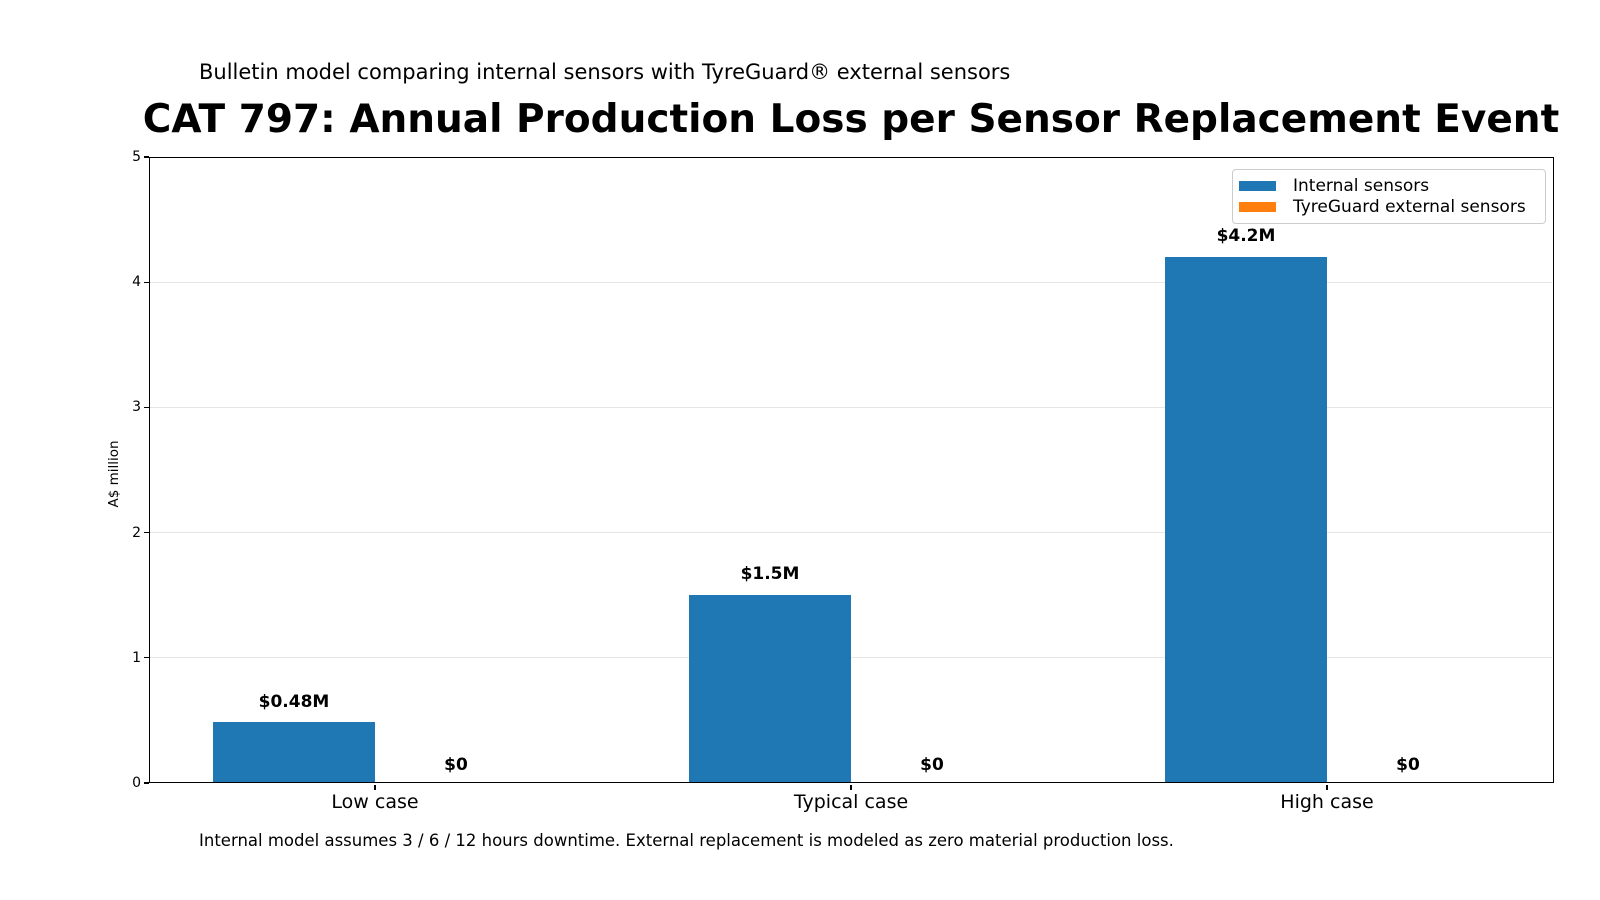  I want to click on legend-label-external-sensors: TyreGuard external sensors, so click(1409, 207).